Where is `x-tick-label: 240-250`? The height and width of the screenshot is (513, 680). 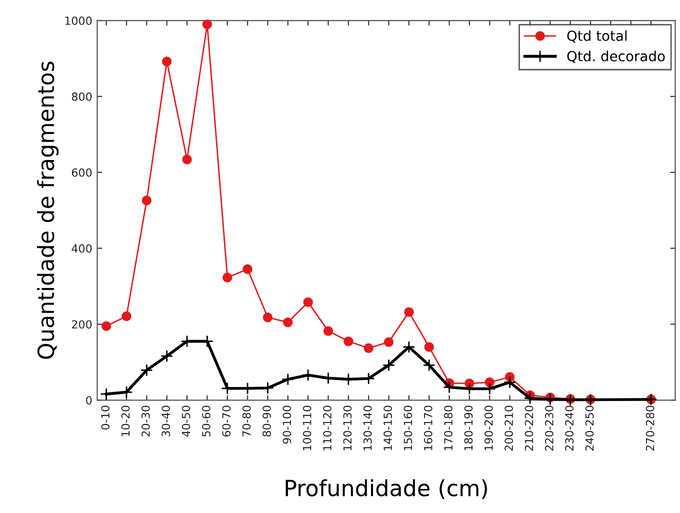 x-tick-label: 240-250 is located at coordinates (589, 428).